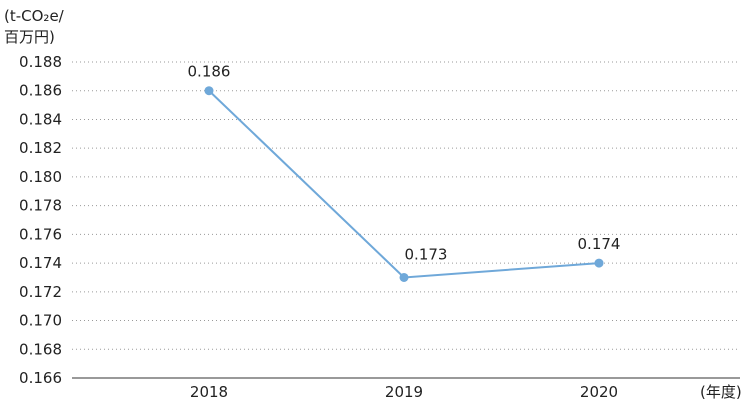 This screenshot has height=410, width=750. What do you see at coordinates (40, 263) in the screenshot?
I see `y-tick-label: 0.174` at bounding box center [40, 263].